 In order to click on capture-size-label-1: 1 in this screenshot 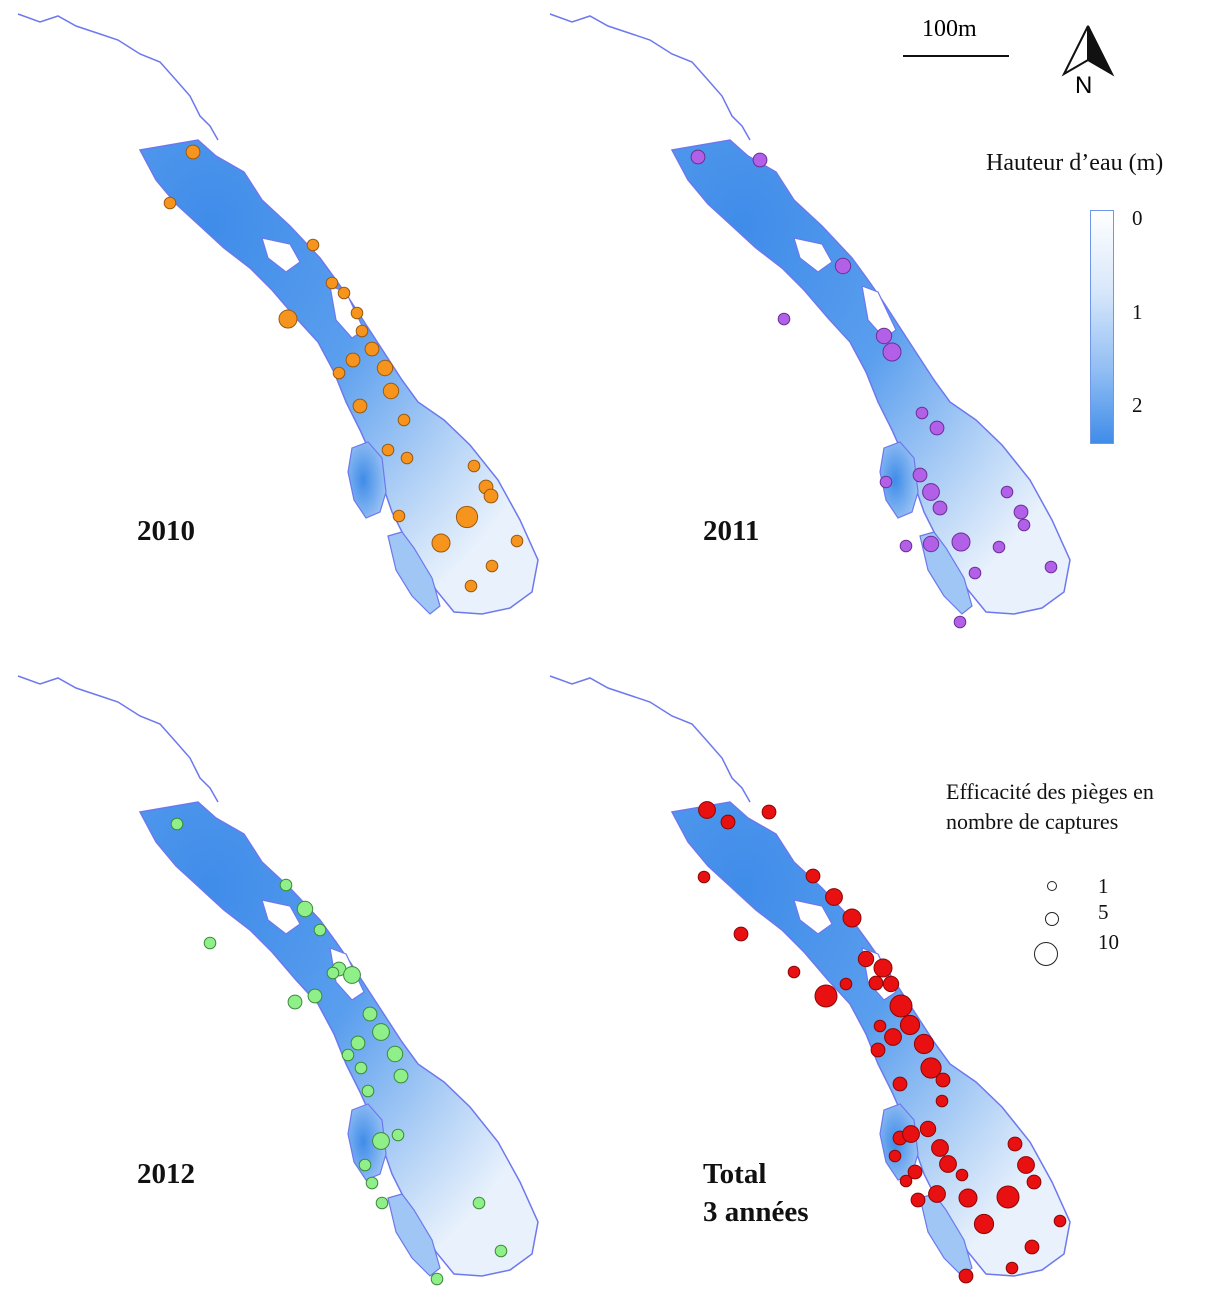, I will do `click(1103, 886)`.